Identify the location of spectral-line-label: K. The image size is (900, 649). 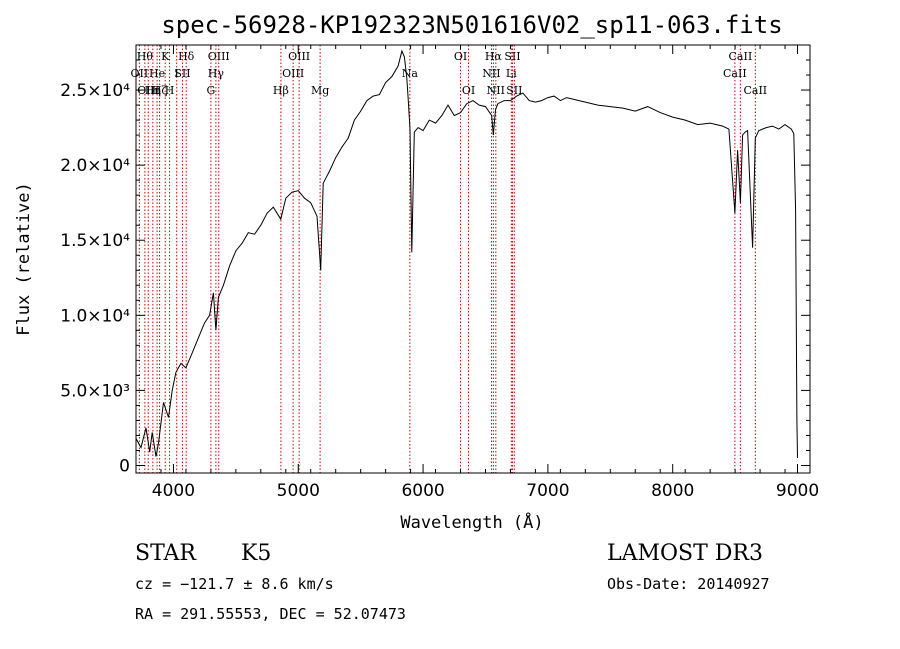
(165, 56).